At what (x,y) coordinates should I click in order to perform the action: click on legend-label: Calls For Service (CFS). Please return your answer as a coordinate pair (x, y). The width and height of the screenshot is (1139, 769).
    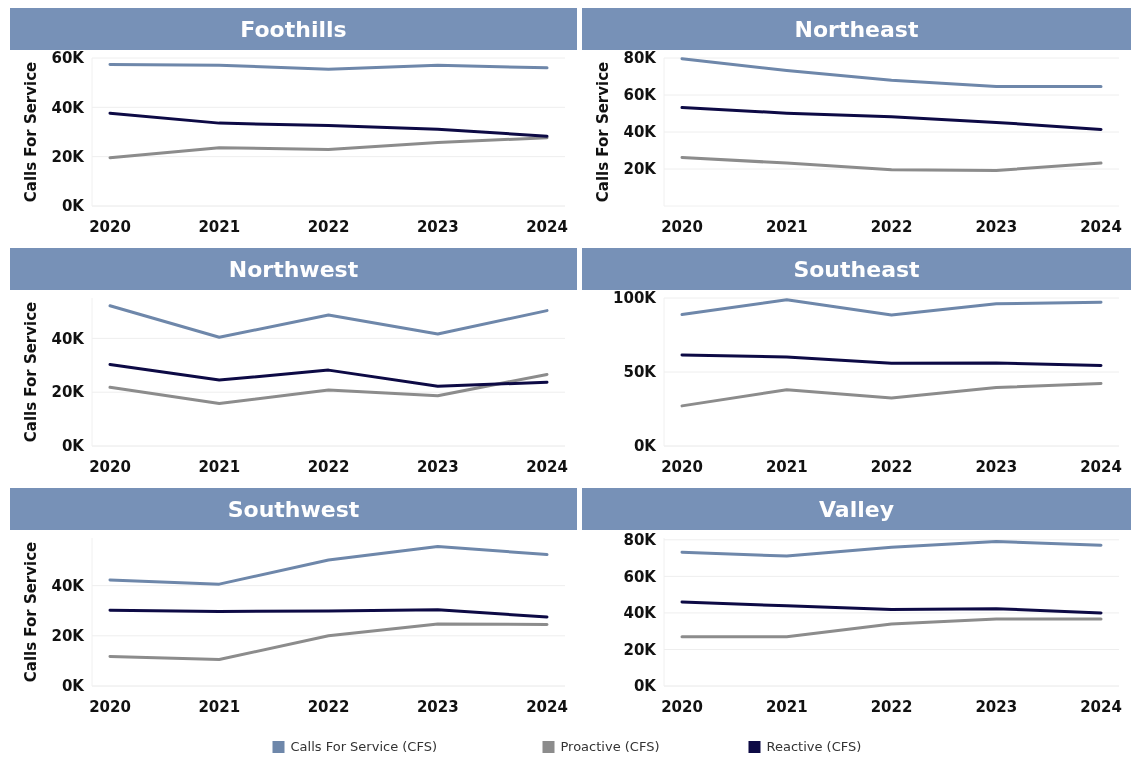
    Looking at the image, I should click on (364, 746).